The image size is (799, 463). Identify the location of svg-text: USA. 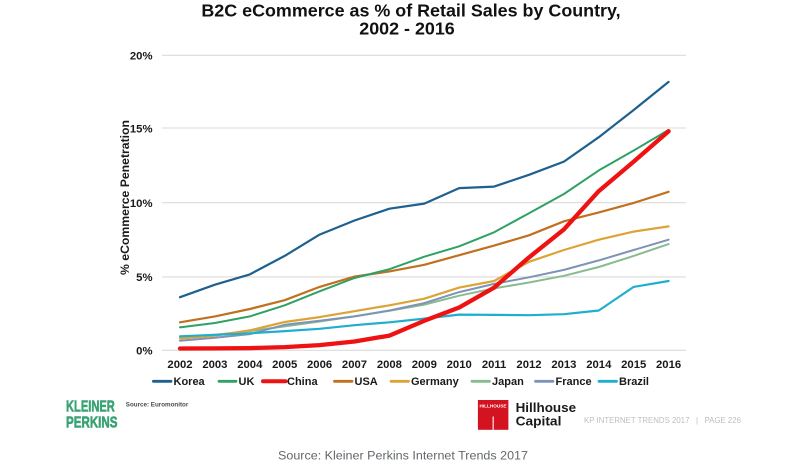
(366, 382).